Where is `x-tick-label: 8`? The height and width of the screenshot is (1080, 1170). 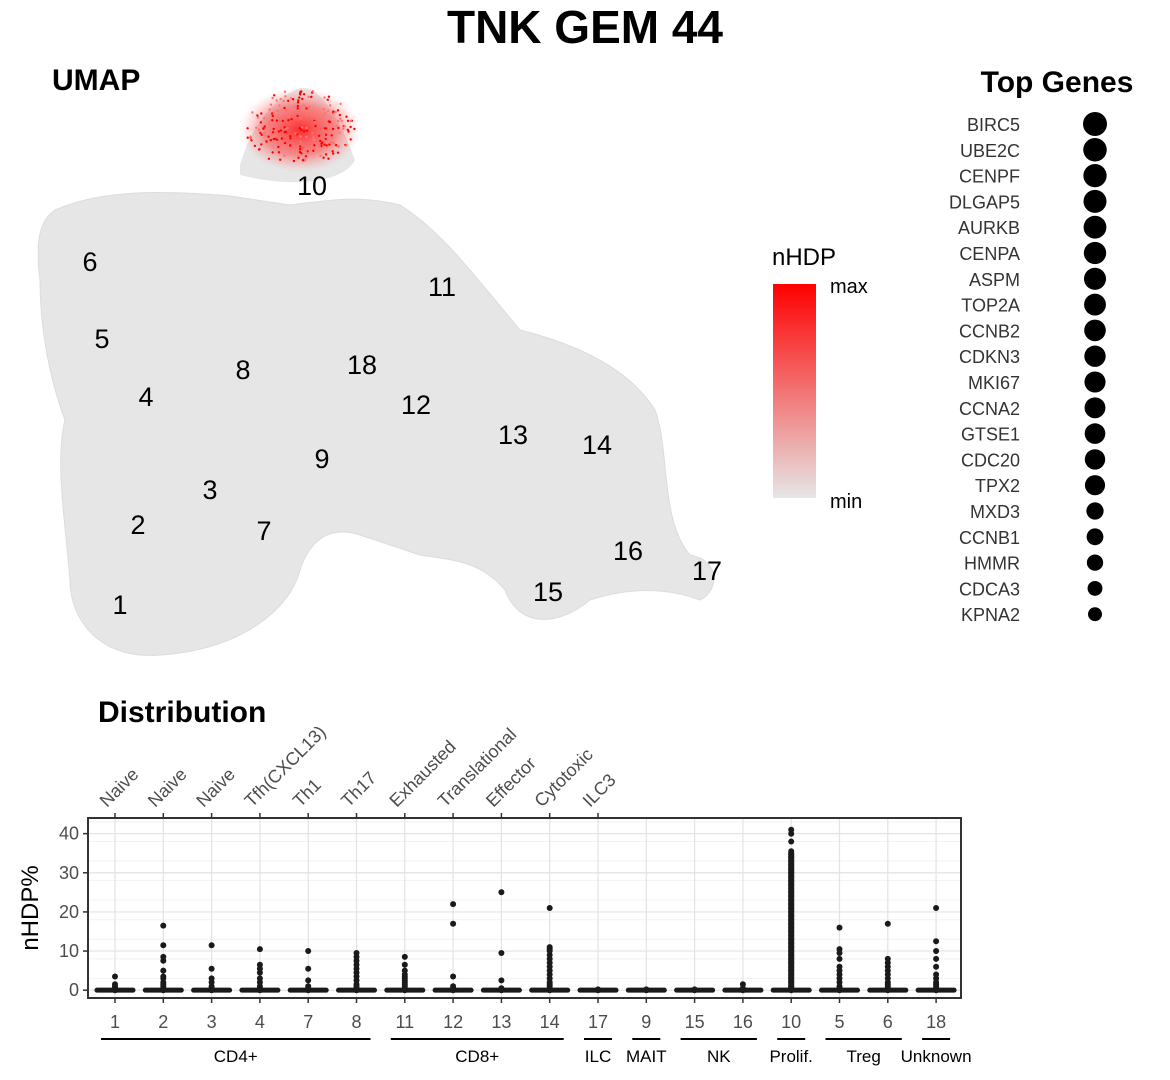
x-tick-label: 8 is located at coordinates (356, 1022).